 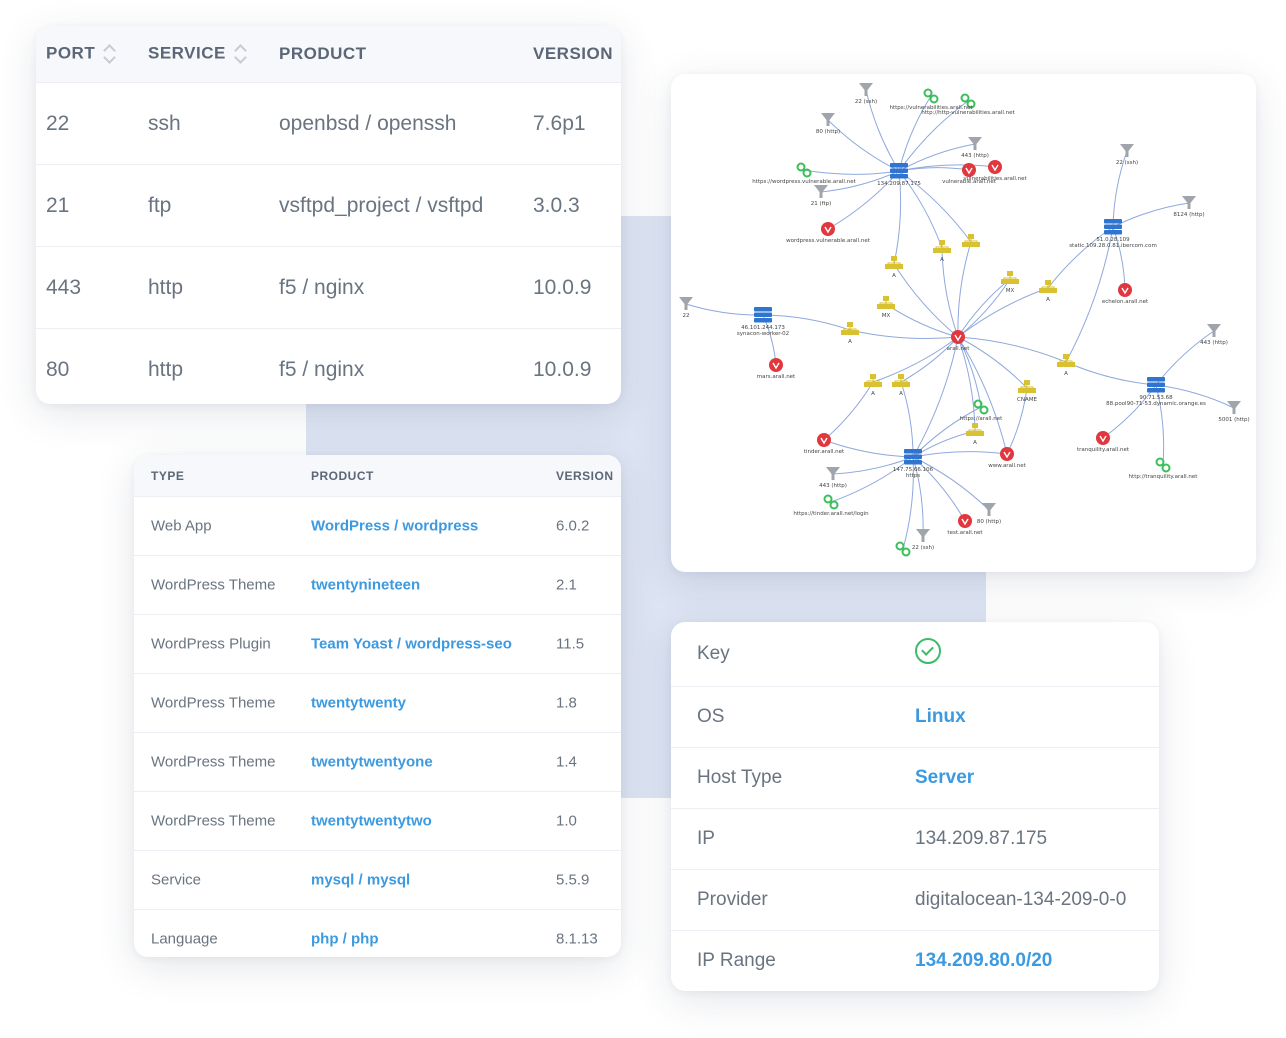 I want to click on port-column-header: PORT, so click(x=81, y=54).